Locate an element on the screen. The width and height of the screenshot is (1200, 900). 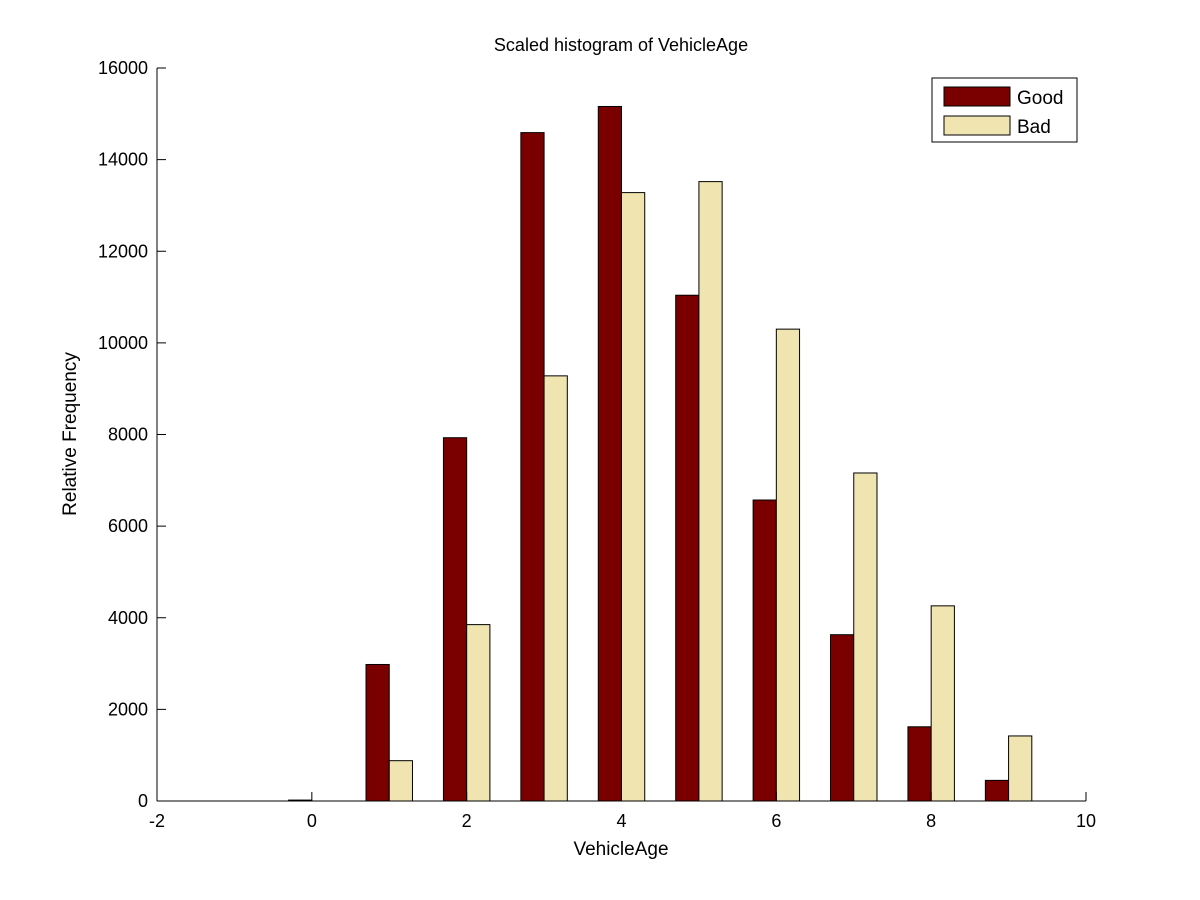
y-tick-label: 16000 is located at coordinates (123, 68).